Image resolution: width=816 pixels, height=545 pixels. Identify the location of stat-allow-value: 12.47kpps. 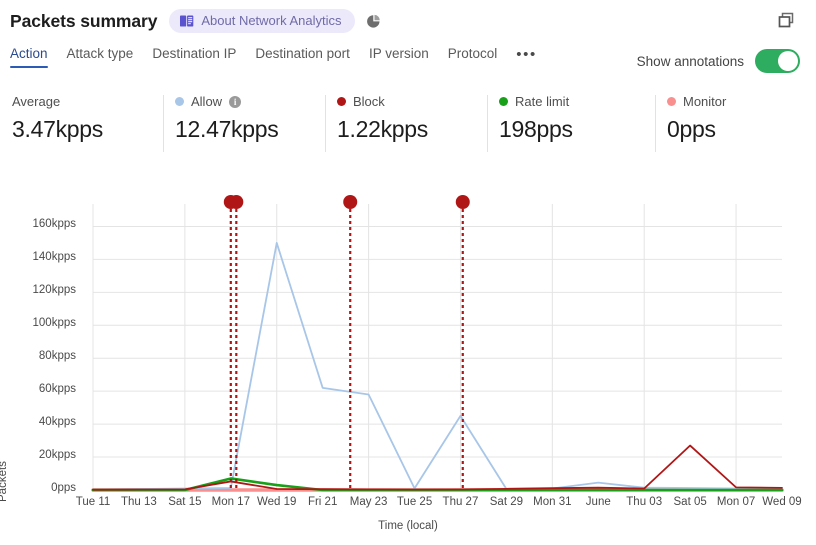
(227, 129).